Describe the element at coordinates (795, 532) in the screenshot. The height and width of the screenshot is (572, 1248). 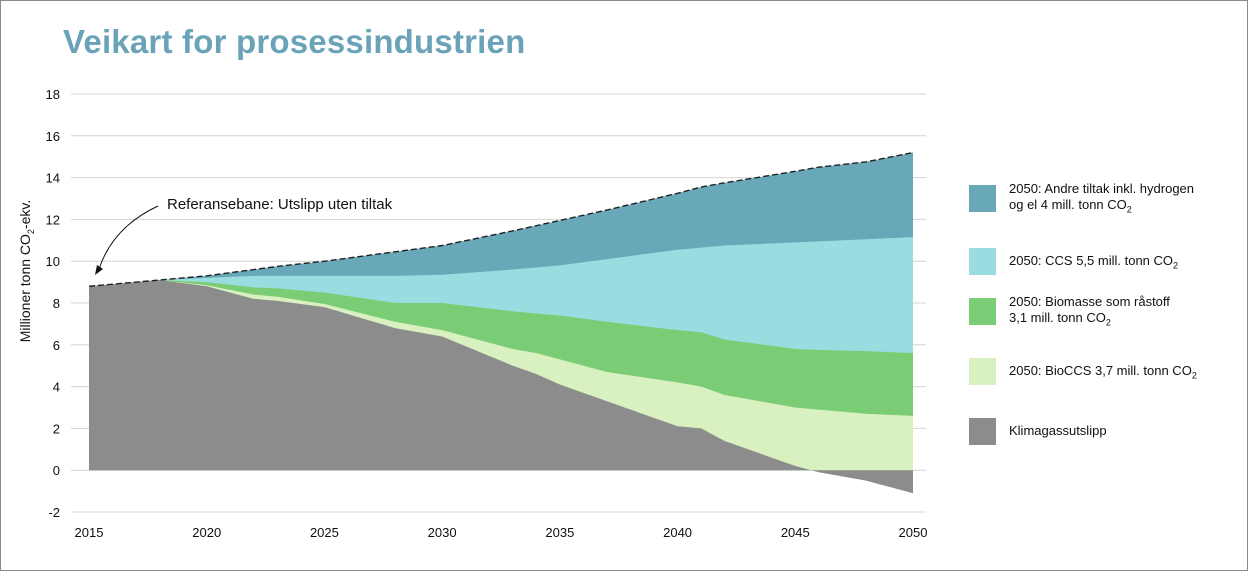
I see `x-tick-label: 2045` at that location.